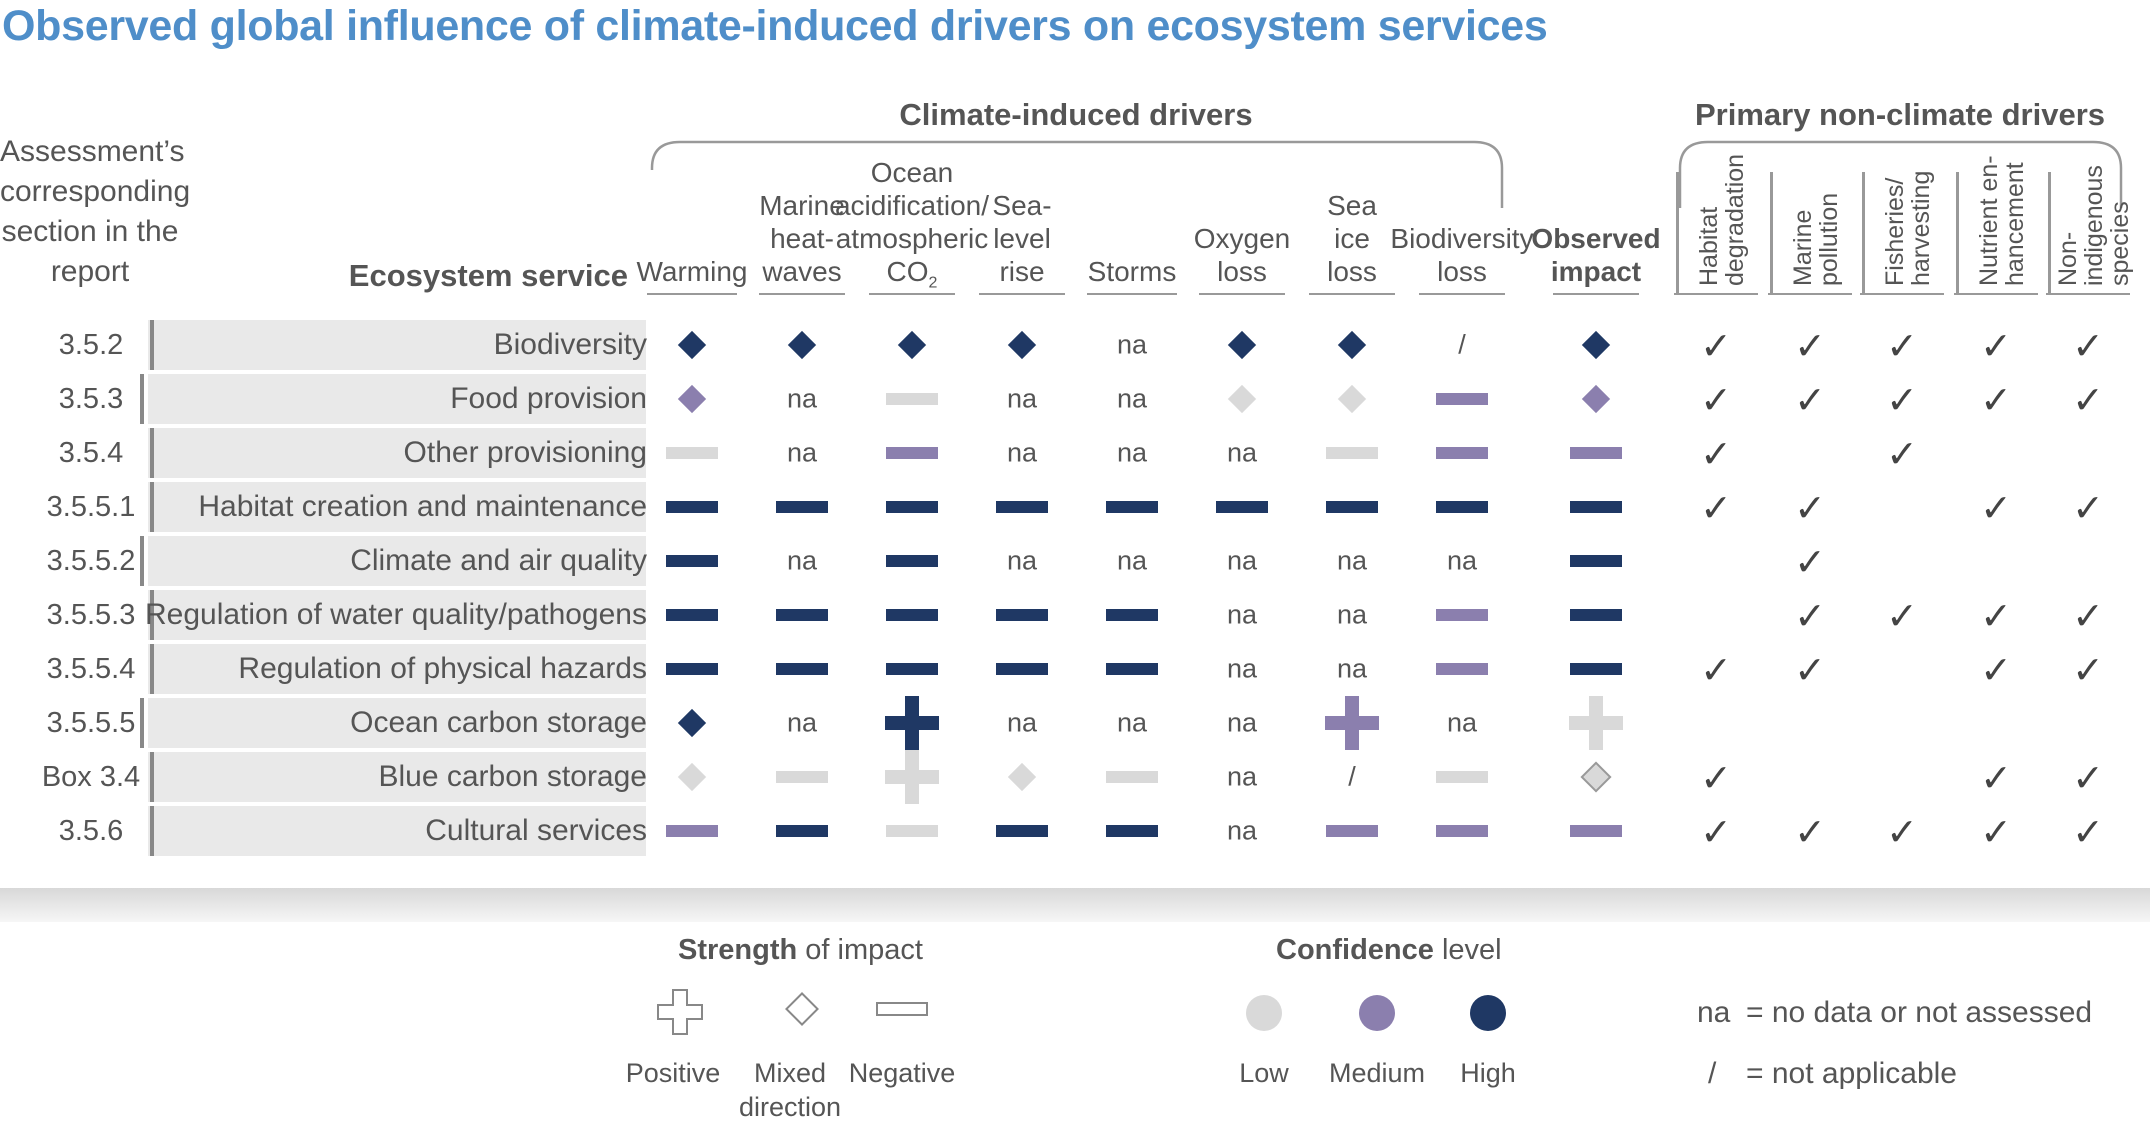  Describe the element at coordinates (1488, 1073) in the screenshot. I see `legend-high-label: High` at that location.